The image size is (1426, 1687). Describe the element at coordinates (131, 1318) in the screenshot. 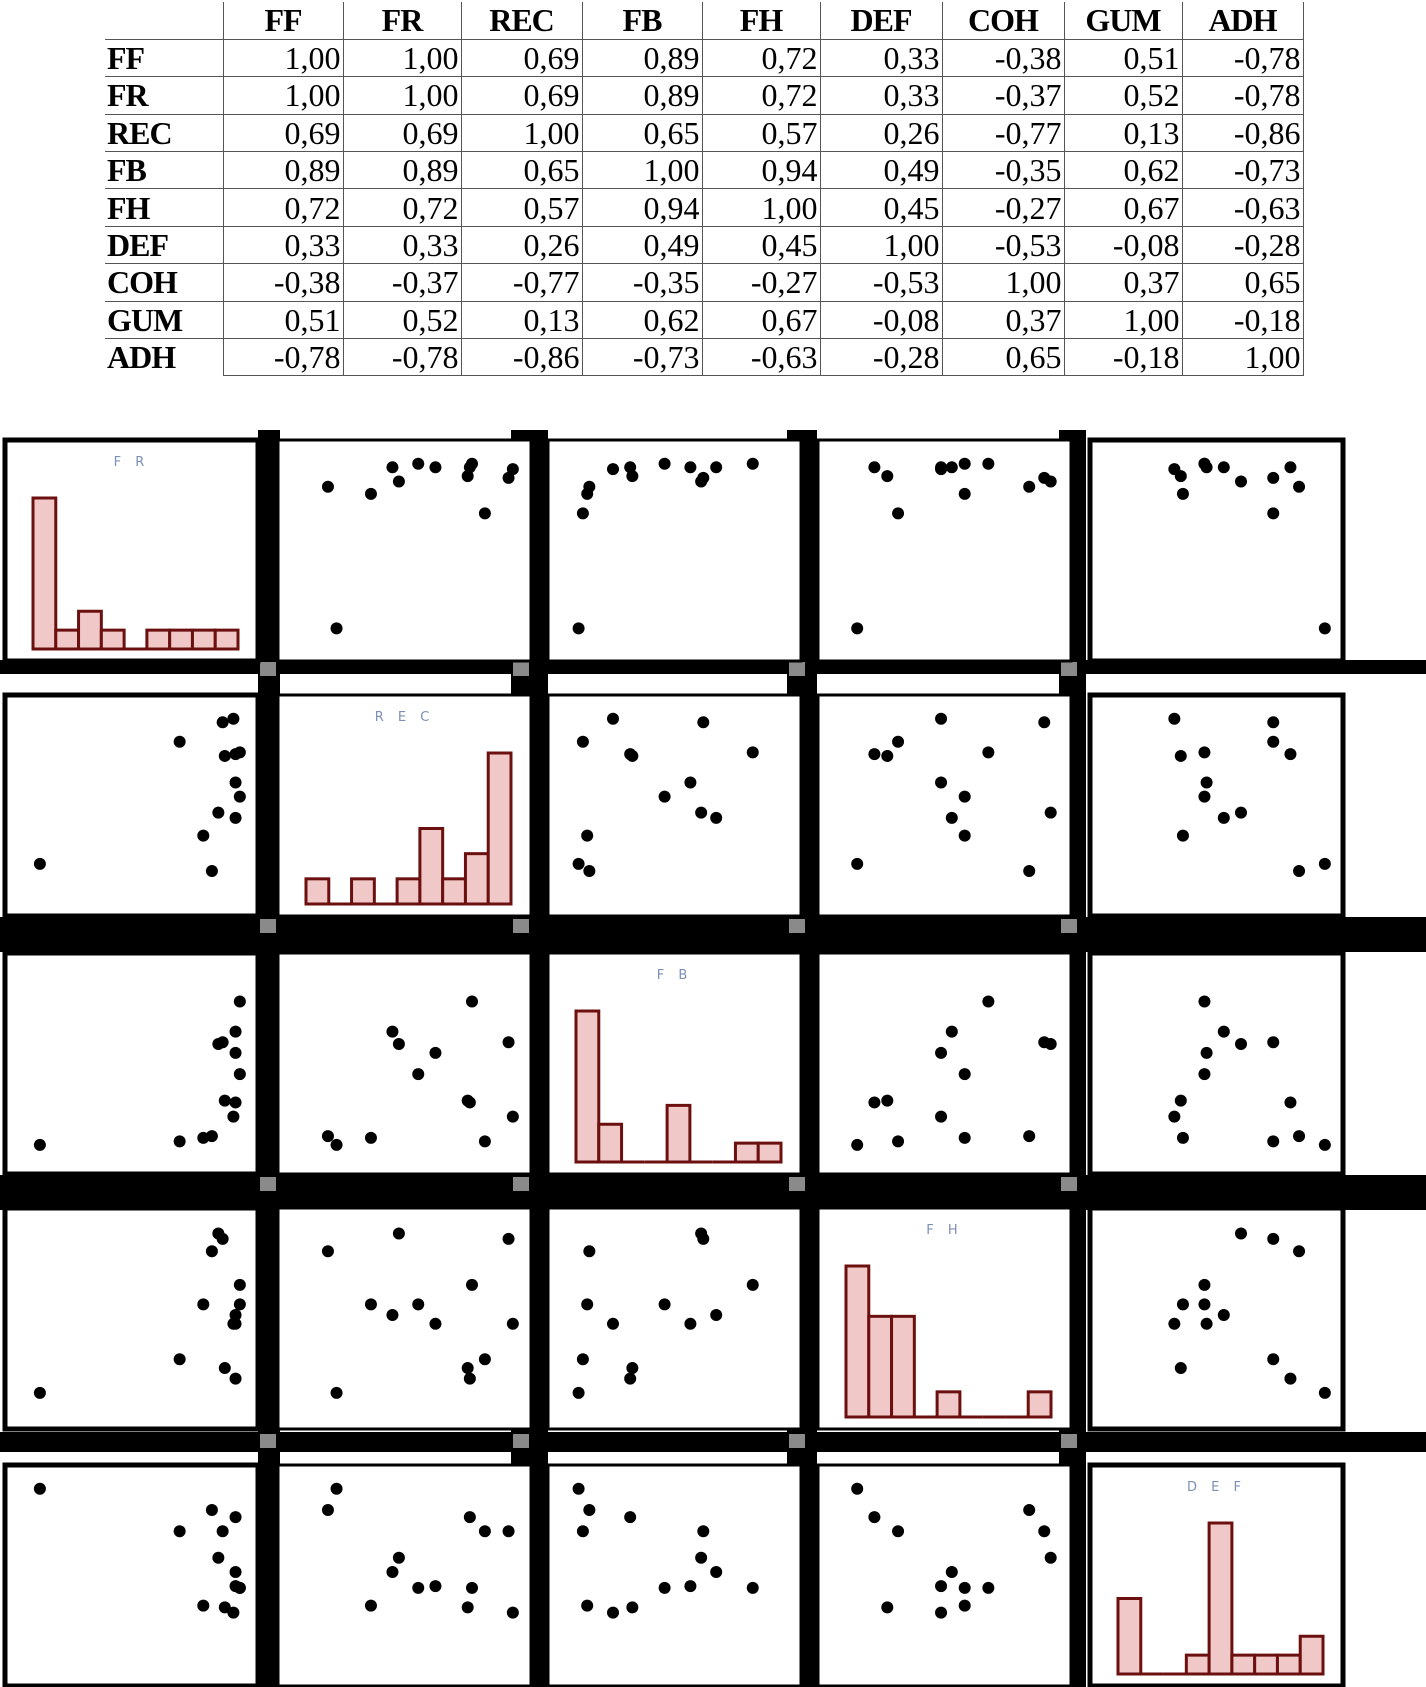

I see `panel-fh-fr` at that location.